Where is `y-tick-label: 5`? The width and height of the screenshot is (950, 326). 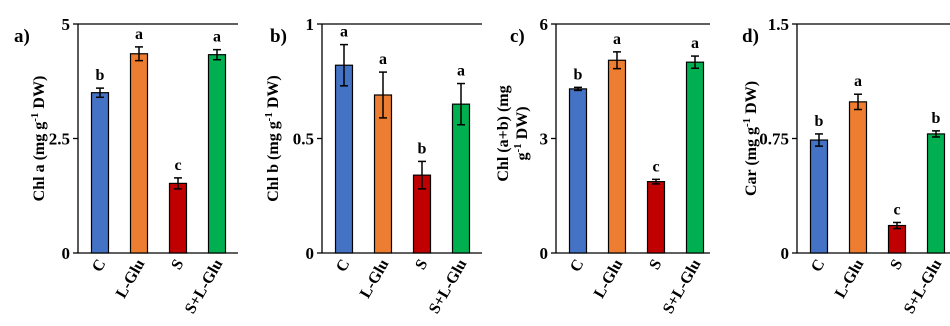 y-tick-label: 5 is located at coordinates (66, 24).